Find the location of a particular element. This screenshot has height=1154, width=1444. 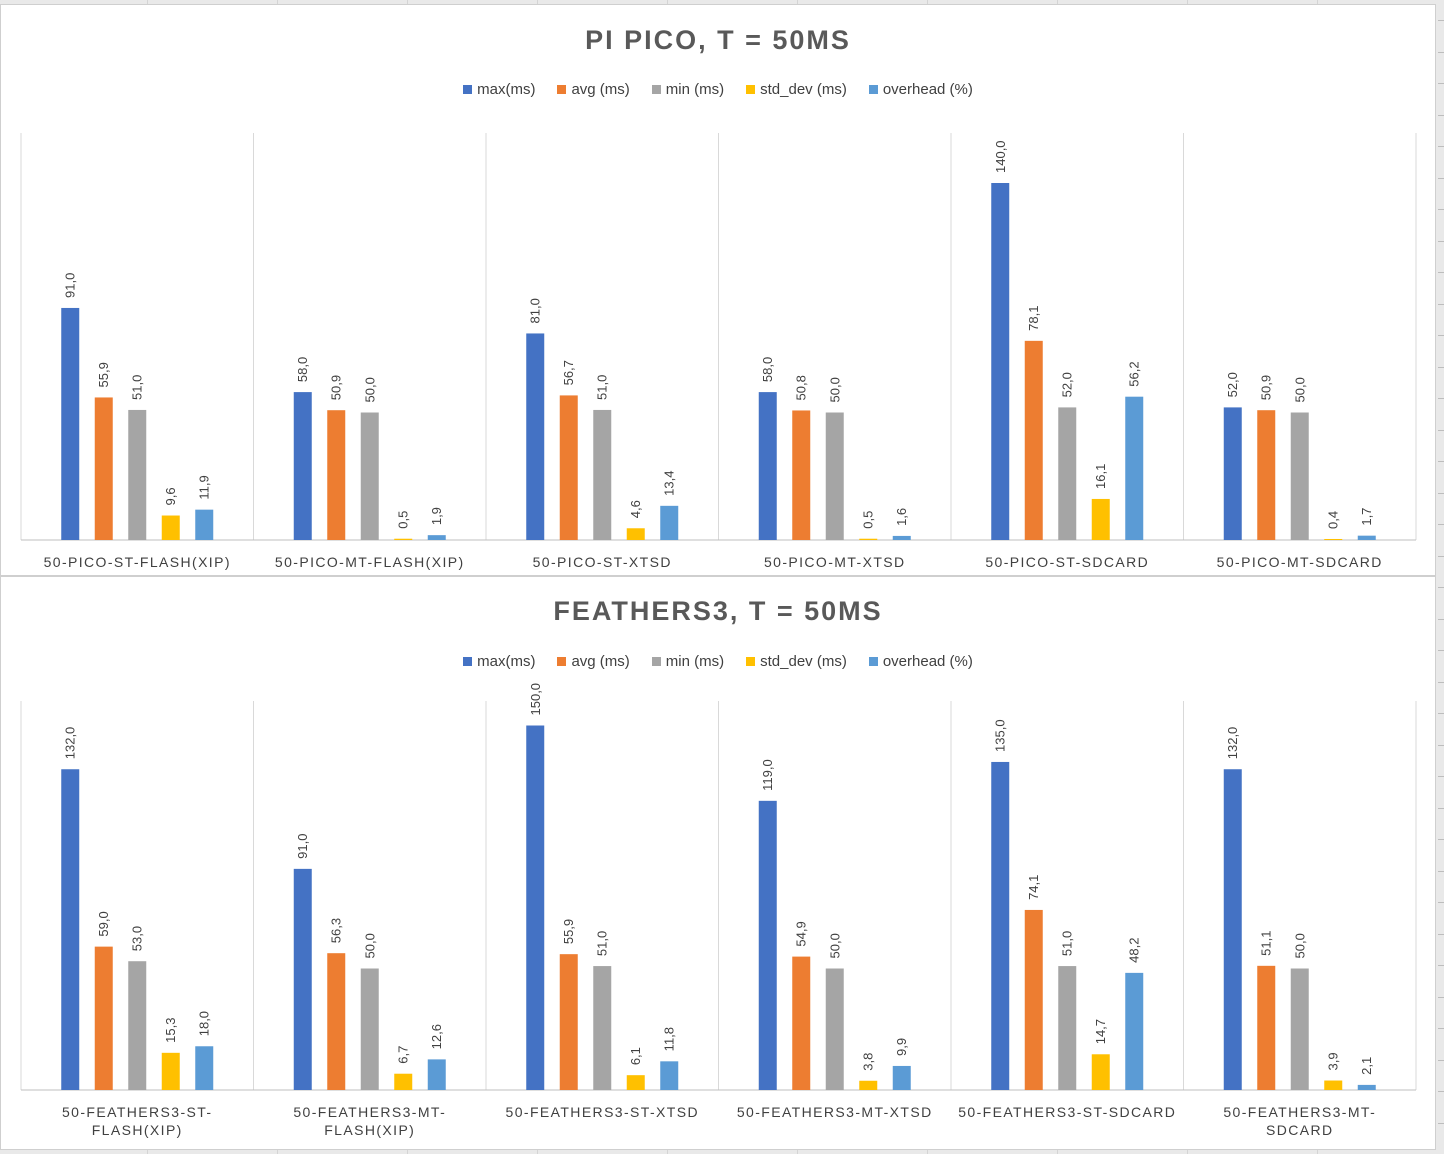

data-label: 9,9 is located at coordinates (901, 1047).